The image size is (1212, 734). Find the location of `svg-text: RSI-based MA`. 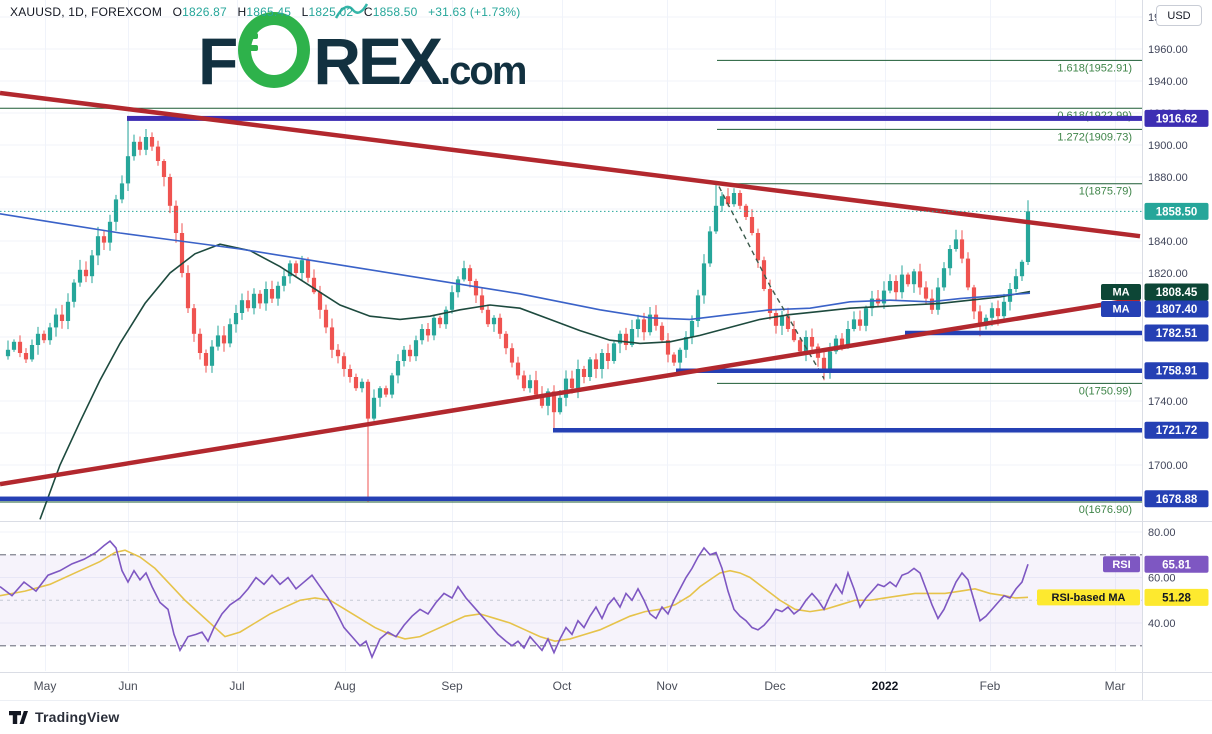

svg-text: RSI-based MA is located at coordinates (1089, 598).